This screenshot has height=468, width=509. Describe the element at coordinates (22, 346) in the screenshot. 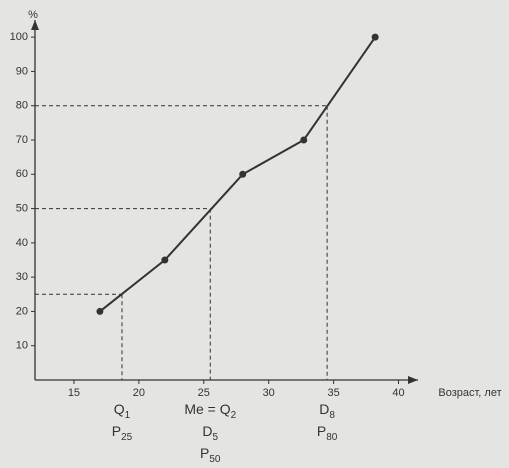

I see `y-tick-label: 10` at that location.